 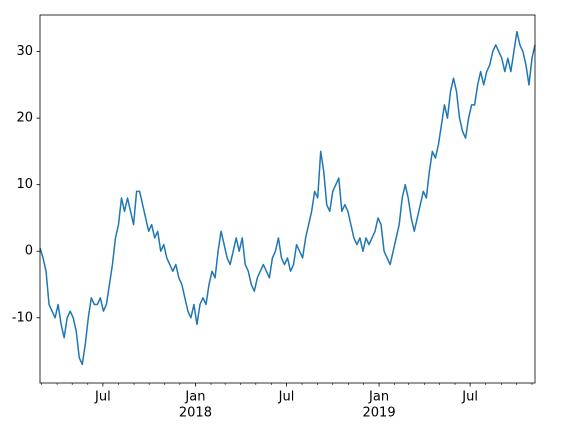 I want to click on y-tick-label: 0, so click(x=29, y=251).